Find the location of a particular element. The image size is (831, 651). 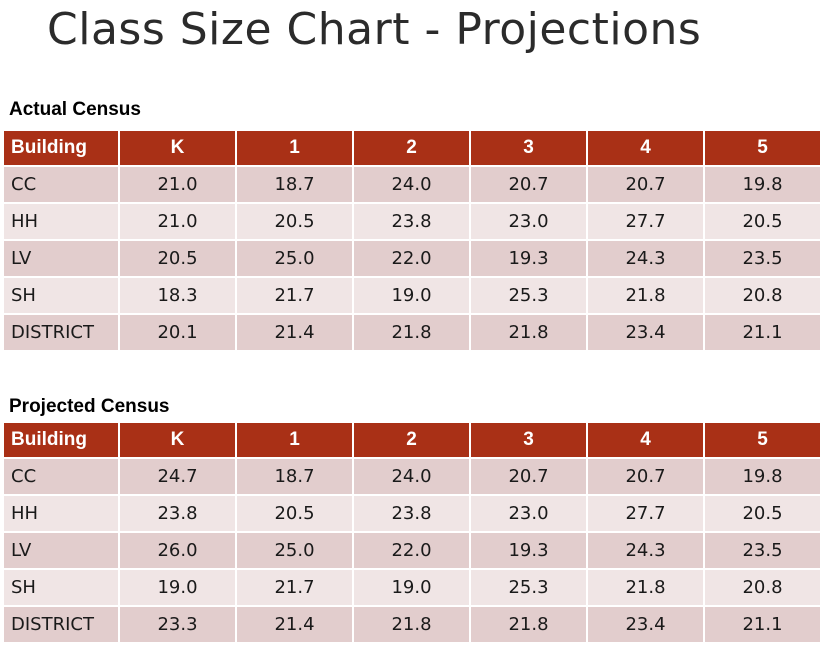

table-row: HH 23.8 20.5 23.8 23.0 27.7 20.5 is located at coordinates (412, 513).